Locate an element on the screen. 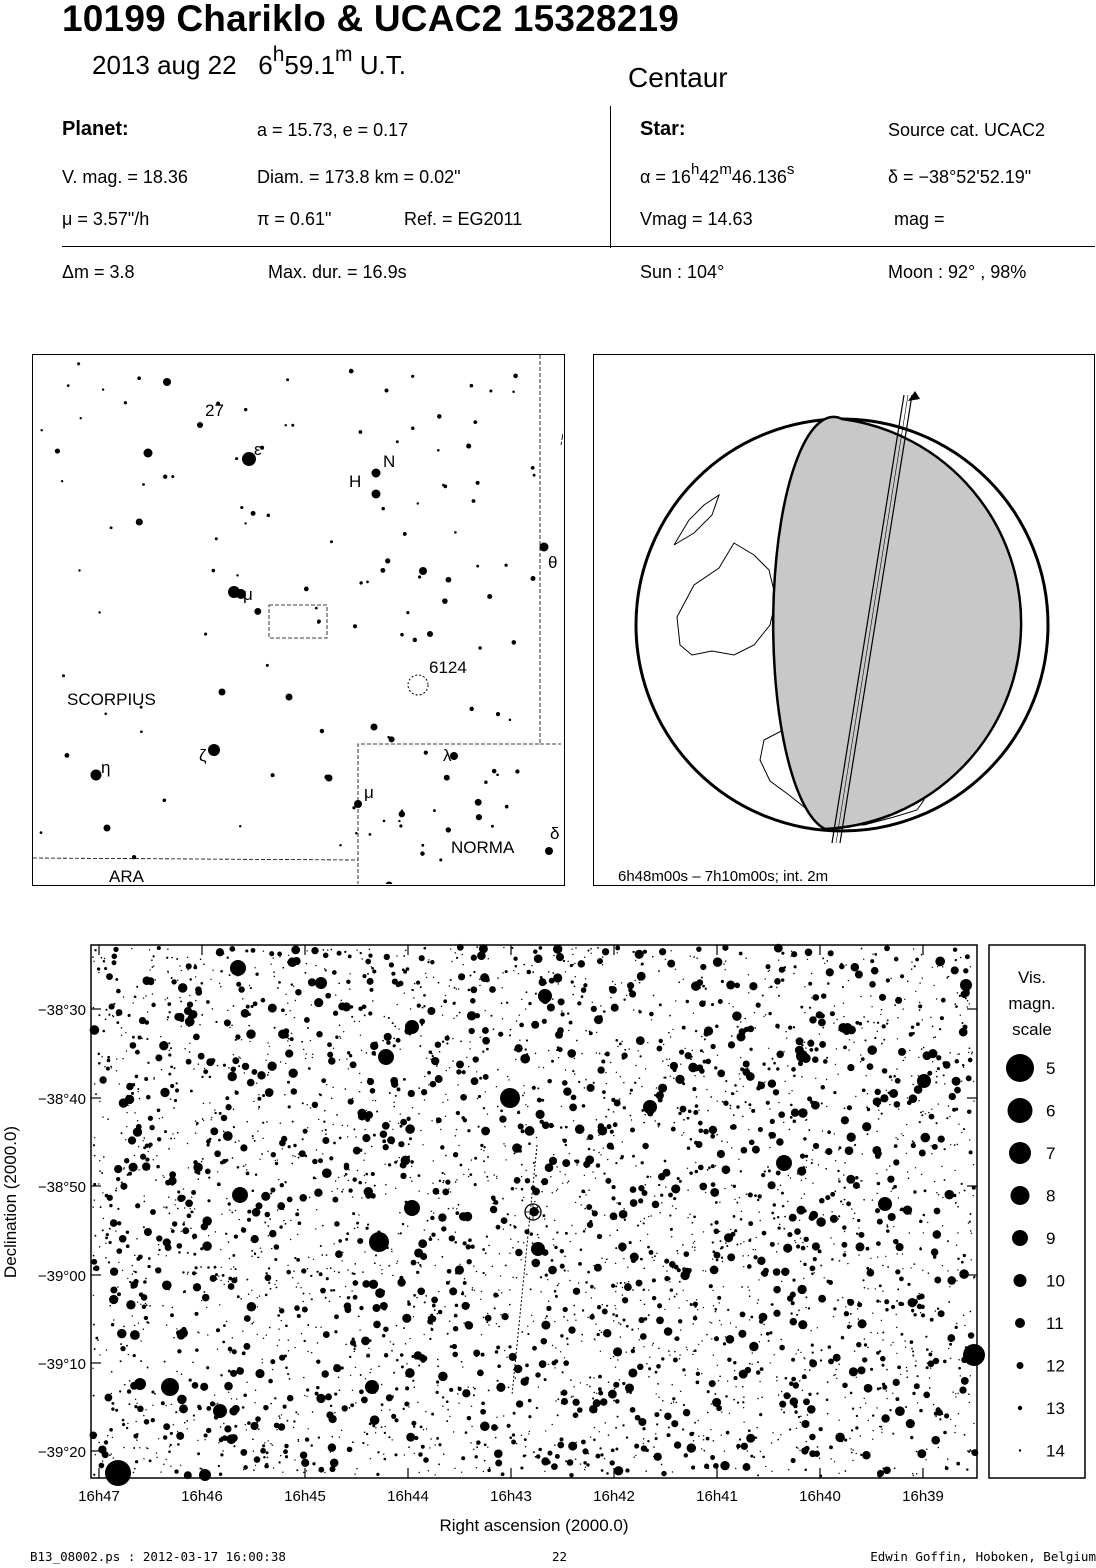  label-n: N is located at coordinates (389, 461).